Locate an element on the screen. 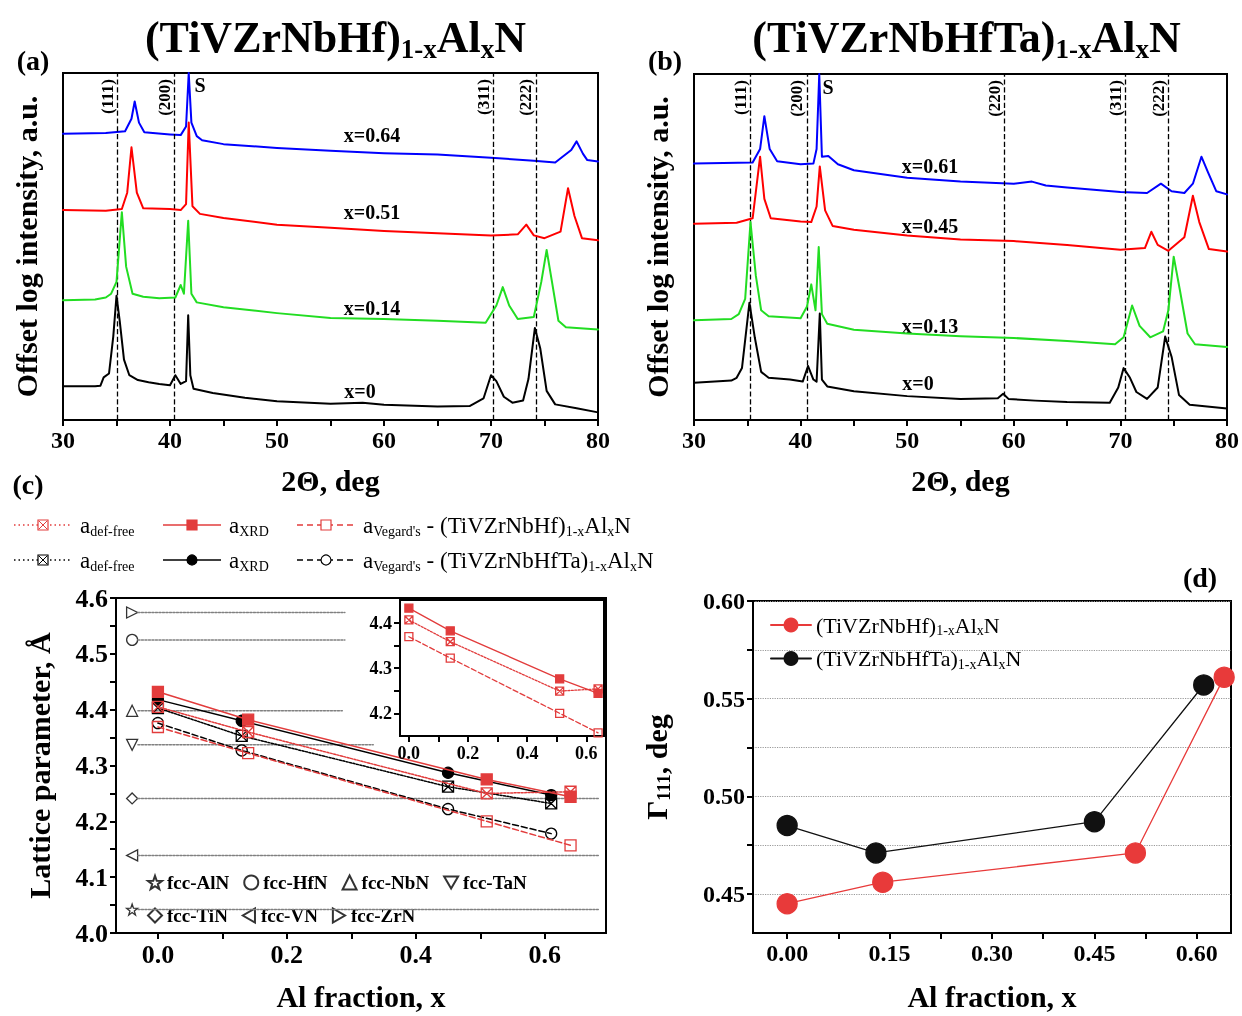 This screenshot has width=1242, height=1016. y-tick-label: 4.0 is located at coordinates (91, 933).